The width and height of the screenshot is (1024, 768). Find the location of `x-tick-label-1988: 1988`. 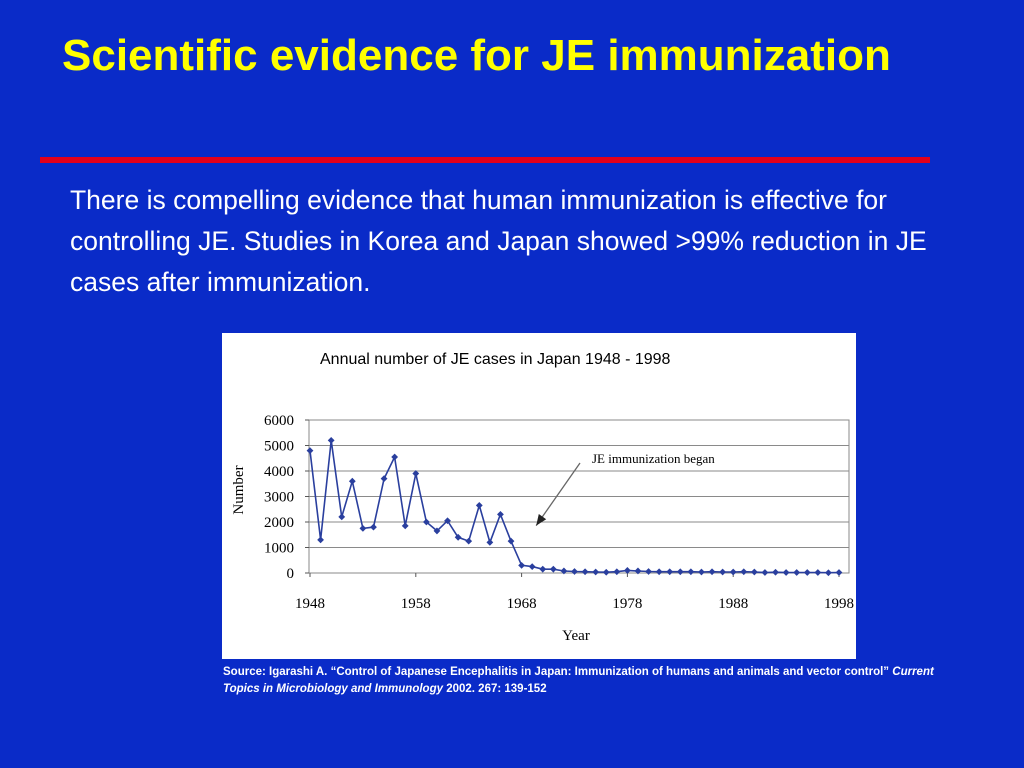

x-tick-label-1988: 1988 is located at coordinates (733, 604).